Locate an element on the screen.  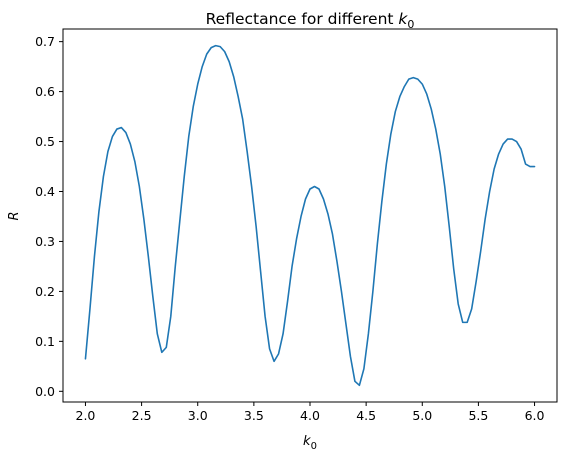
chart-title: Reflectance for different k0 is located at coordinates (310, 20).